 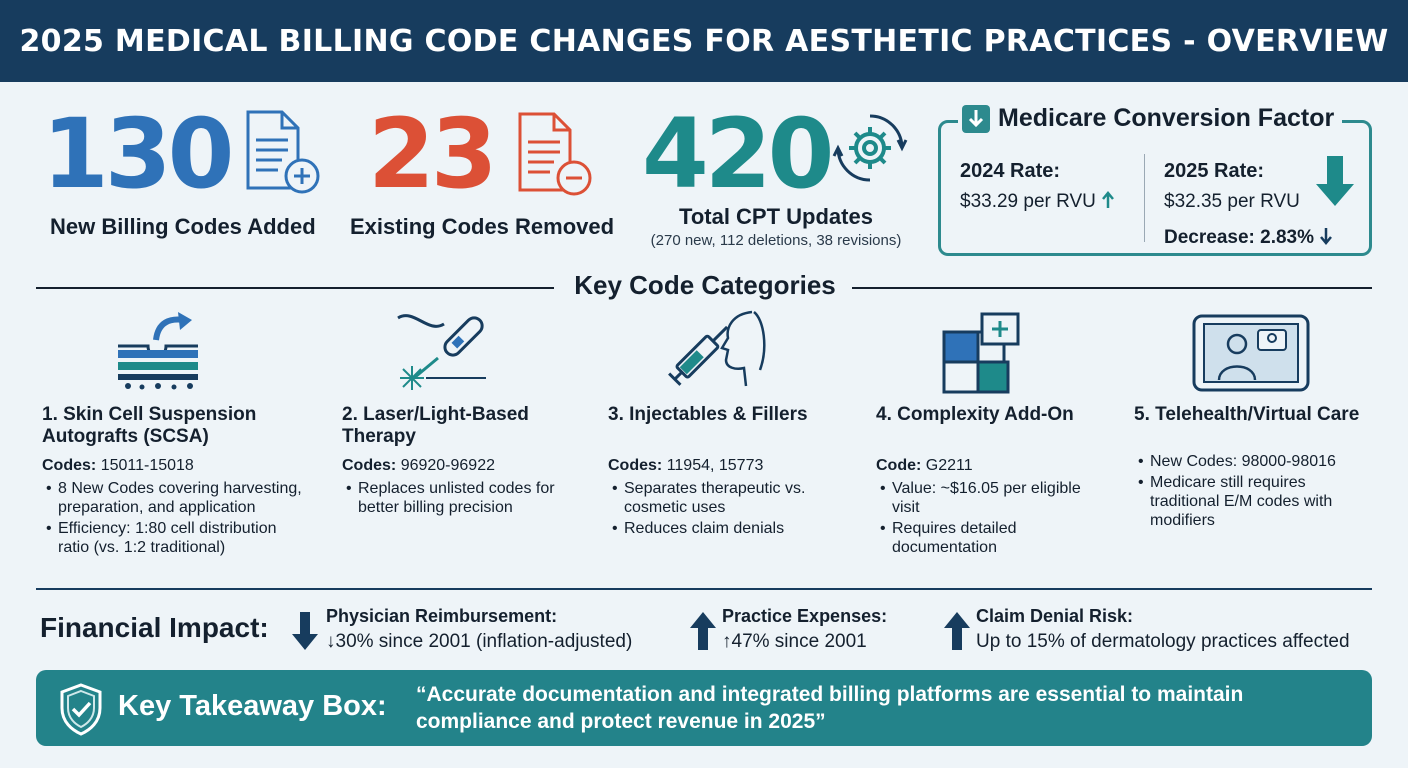 I want to click on rate-2025-value: $32.35 per RVU, so click(x=1232, y=201).